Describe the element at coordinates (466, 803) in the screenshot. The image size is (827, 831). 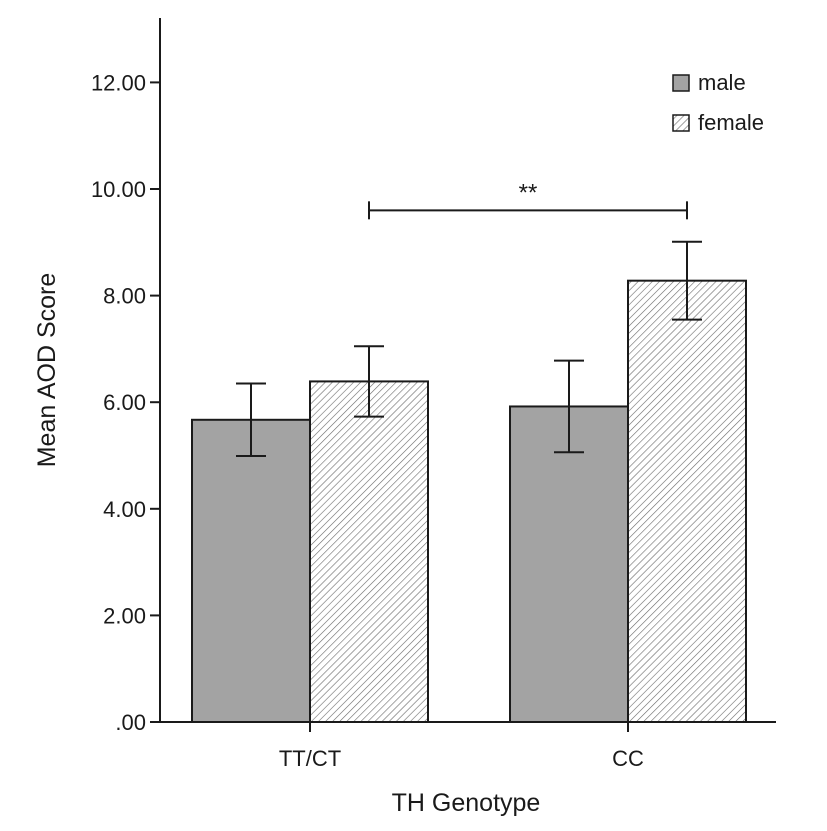
I see `x-axis-title: TH Genotype` at that location.